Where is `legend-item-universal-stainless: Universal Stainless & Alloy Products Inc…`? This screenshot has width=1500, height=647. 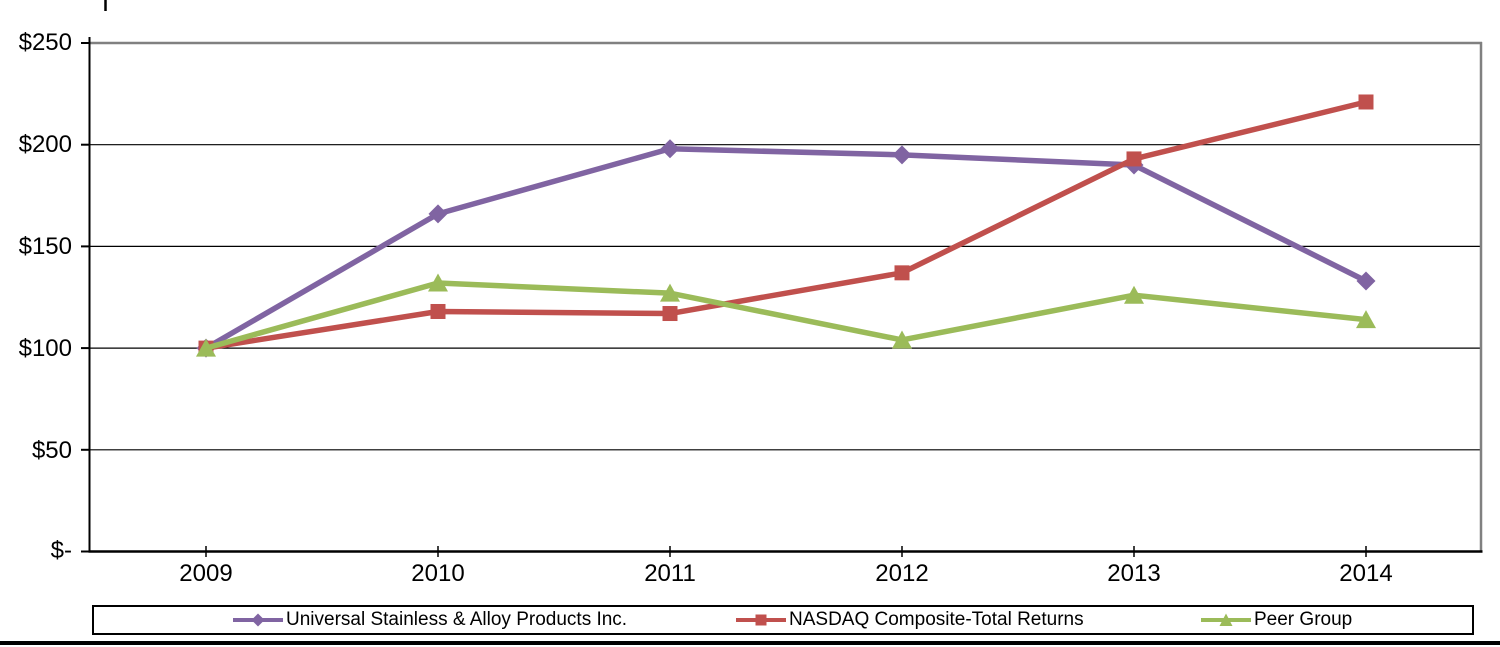 legend-item-universal-stainless: Universal Stainless & Alloy Products Inc… is located at coordinates (429, 620).